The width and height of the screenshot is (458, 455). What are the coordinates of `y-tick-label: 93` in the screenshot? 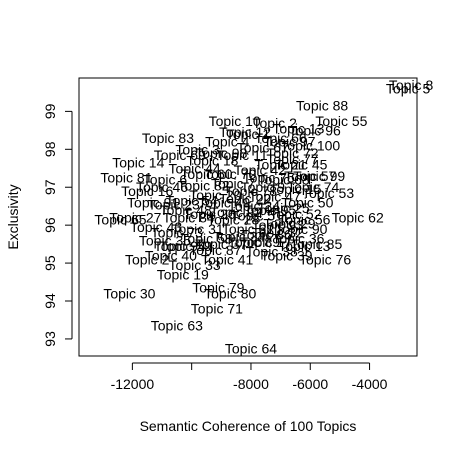 It's located at (50, 339).